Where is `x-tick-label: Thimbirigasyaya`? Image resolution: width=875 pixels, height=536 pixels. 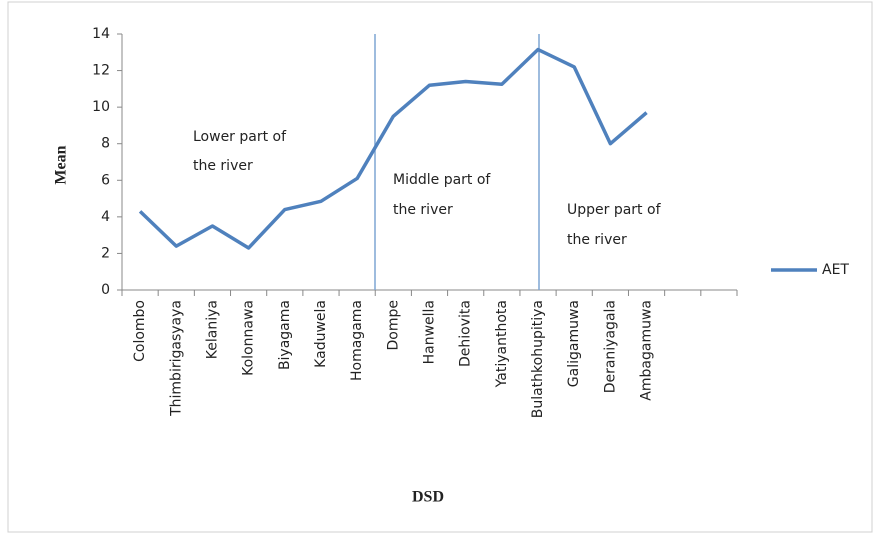
x-tick-label: Thimbirigasyaya is located at coordinates (176, 358).